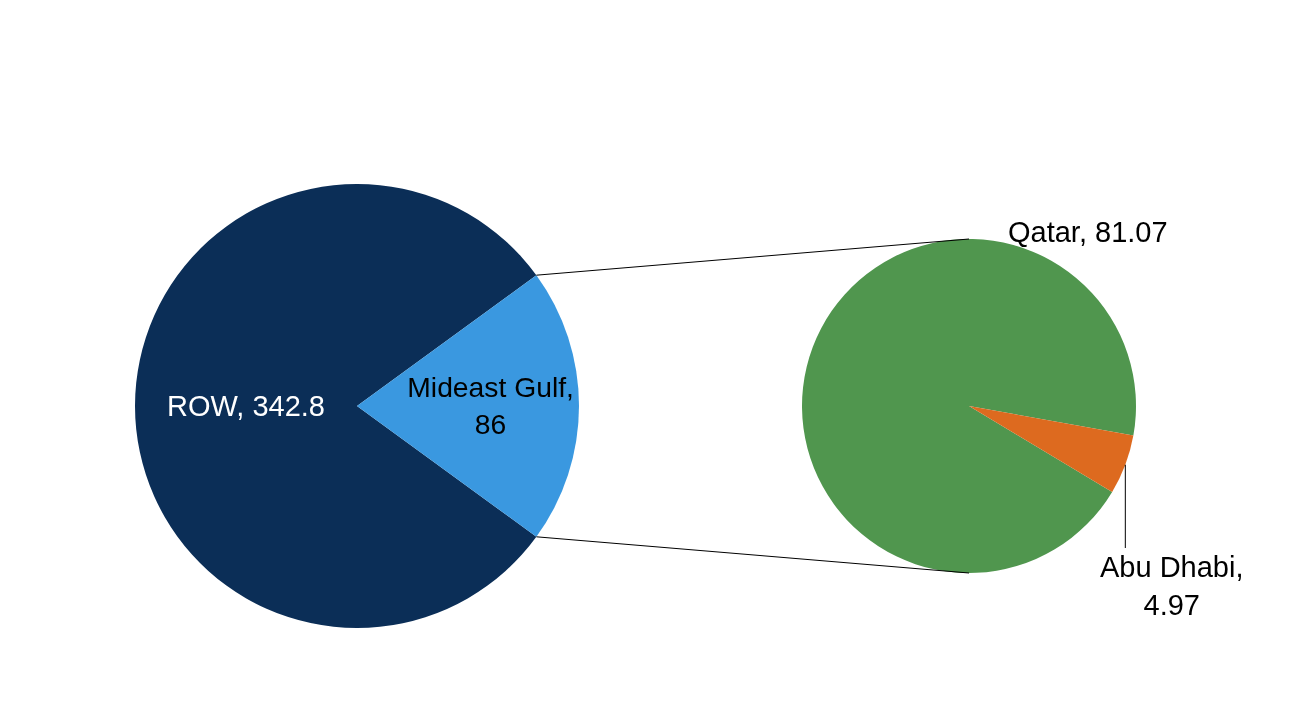  What do you see at coordinates (1088, 232) in the screenshot?
I see `slice-label: Qatar, 81.07` at bounding box center [1088, 232].